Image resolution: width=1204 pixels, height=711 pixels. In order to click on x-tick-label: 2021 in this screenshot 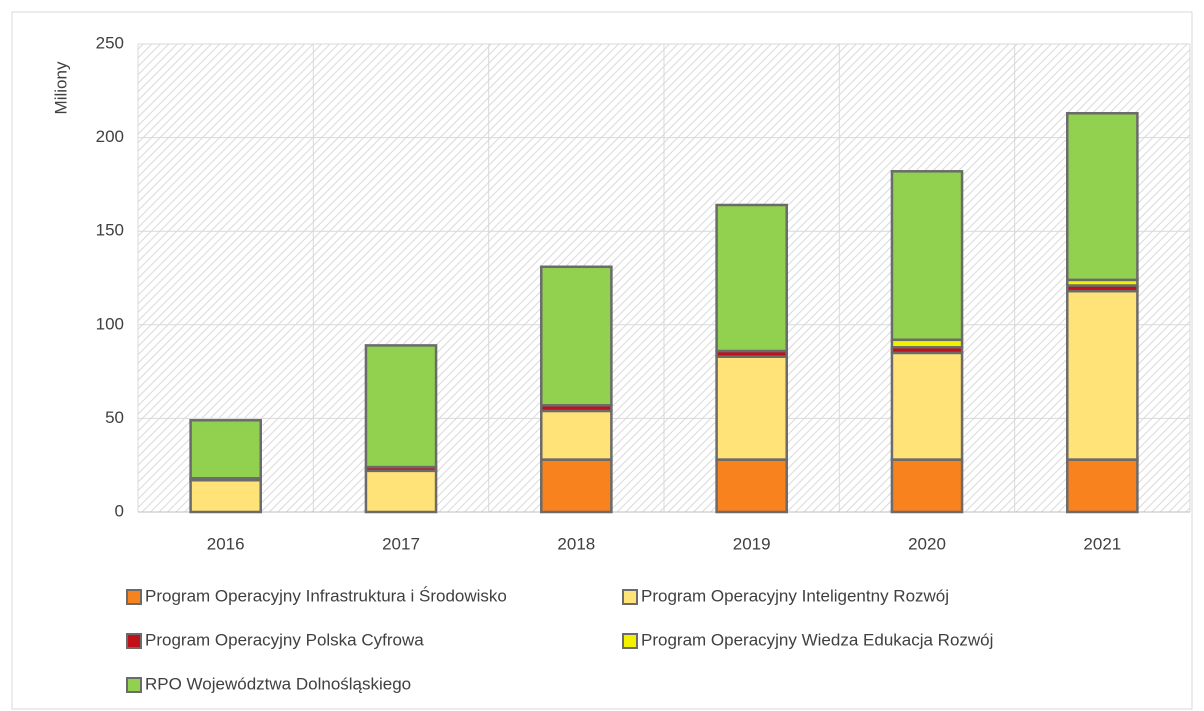, I will do `click(1102, 543)`.